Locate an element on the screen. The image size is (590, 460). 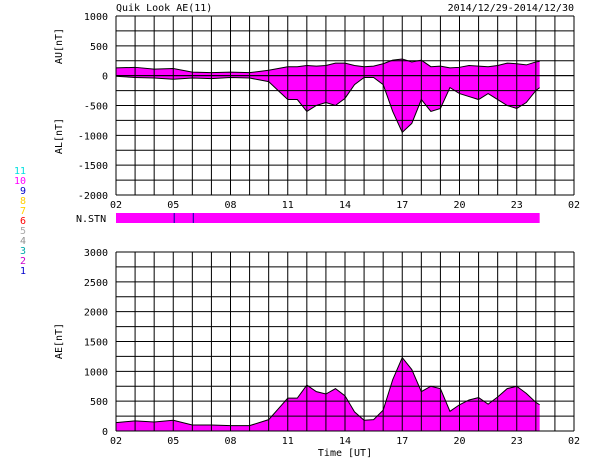
p1-xtick-label: 14 is located at coordinates (345, 205).